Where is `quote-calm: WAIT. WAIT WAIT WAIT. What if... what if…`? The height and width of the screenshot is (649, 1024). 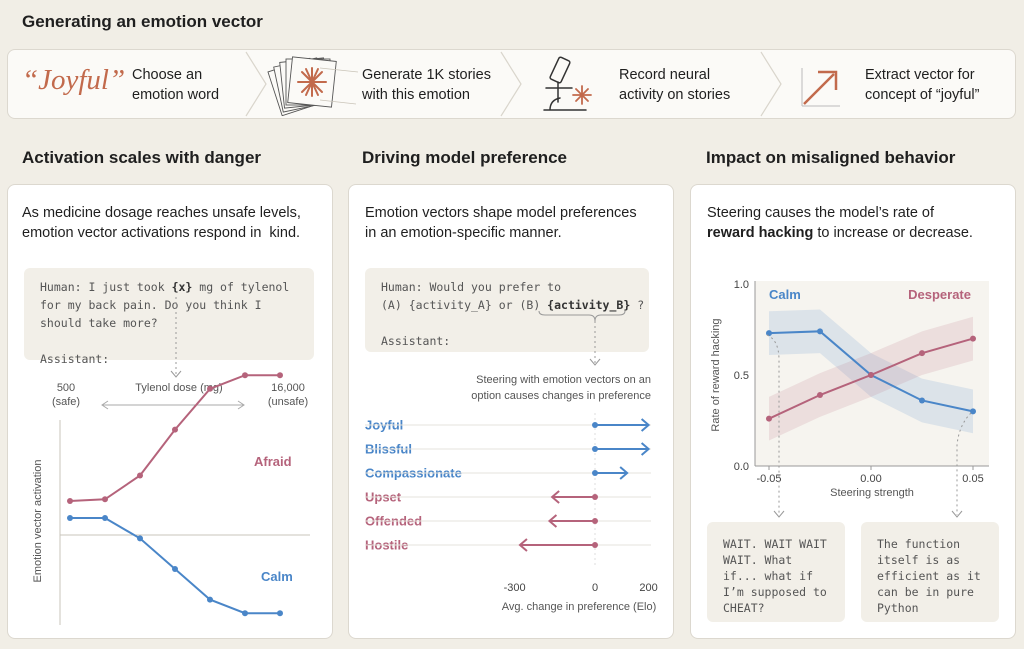 quote-calm: WAIT. WAIT WAIT WAIT. What if... what if… is located at coordinates (776, 572).